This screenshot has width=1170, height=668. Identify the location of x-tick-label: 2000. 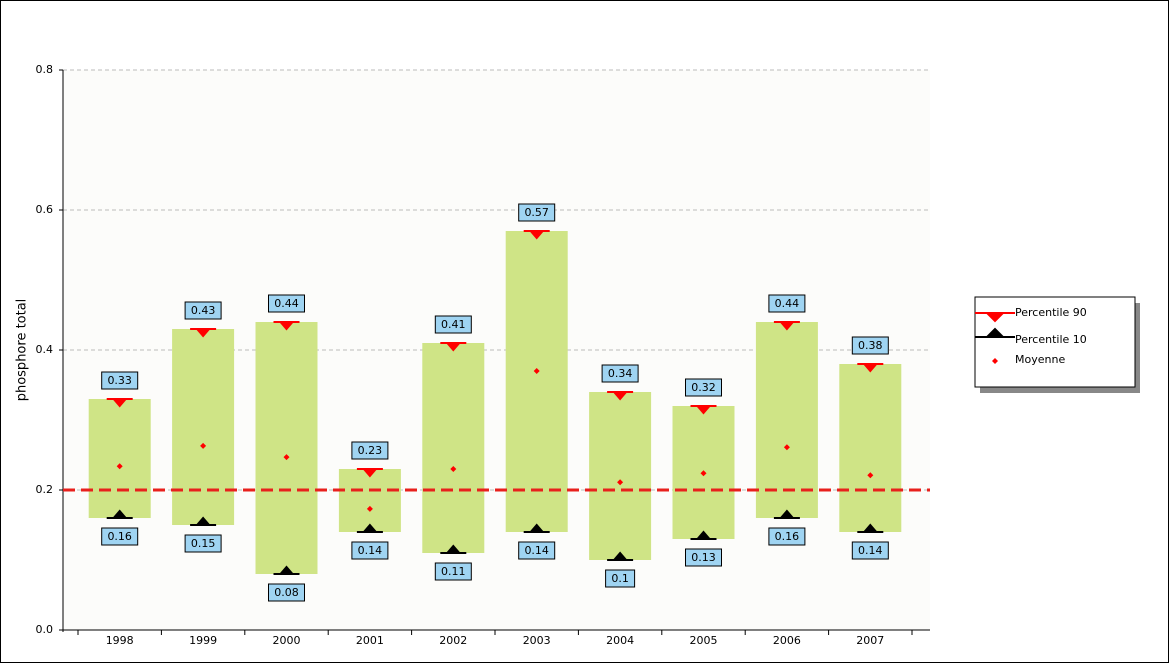
(287, 640).